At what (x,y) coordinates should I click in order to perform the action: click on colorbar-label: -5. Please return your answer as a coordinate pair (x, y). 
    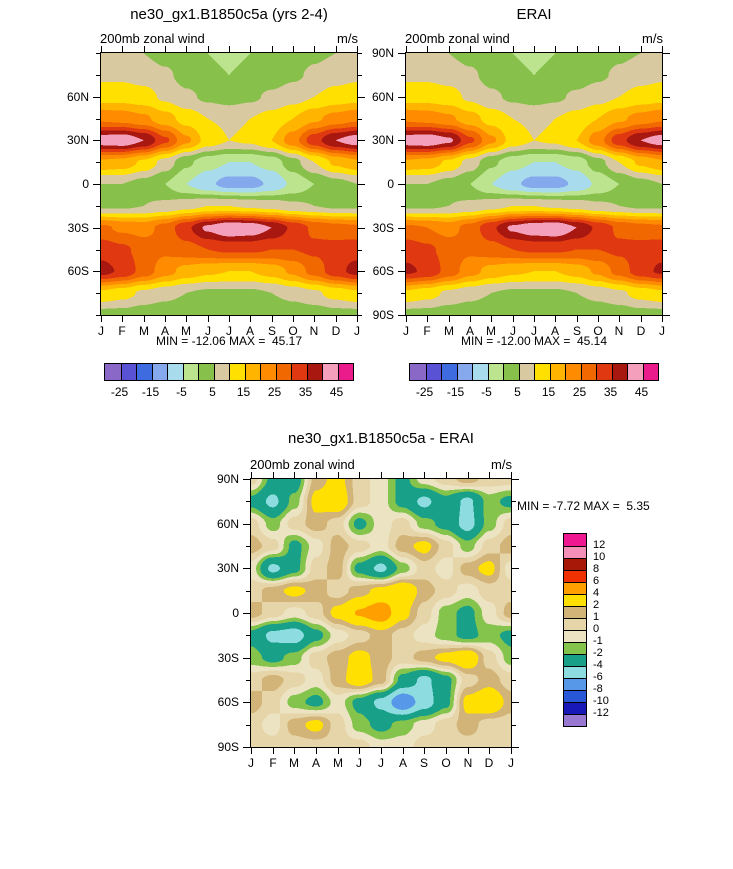
    Looking at the image, I should click on (486, 392).